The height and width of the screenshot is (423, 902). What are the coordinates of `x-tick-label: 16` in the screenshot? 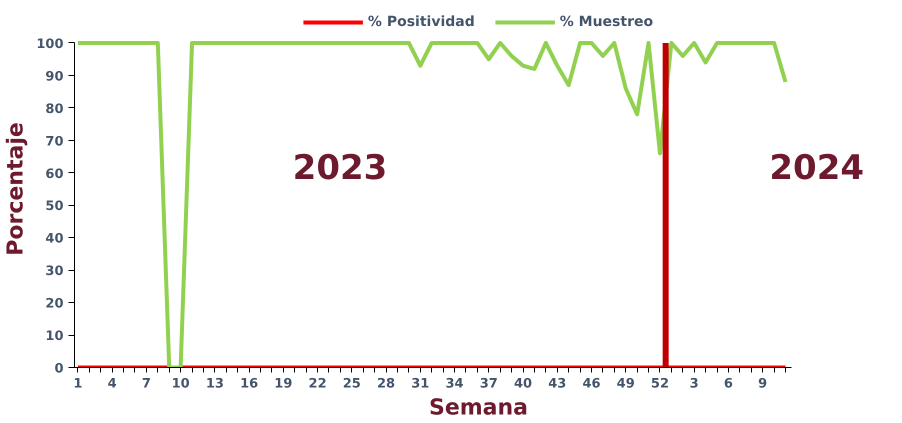 It's located at (249, 384).